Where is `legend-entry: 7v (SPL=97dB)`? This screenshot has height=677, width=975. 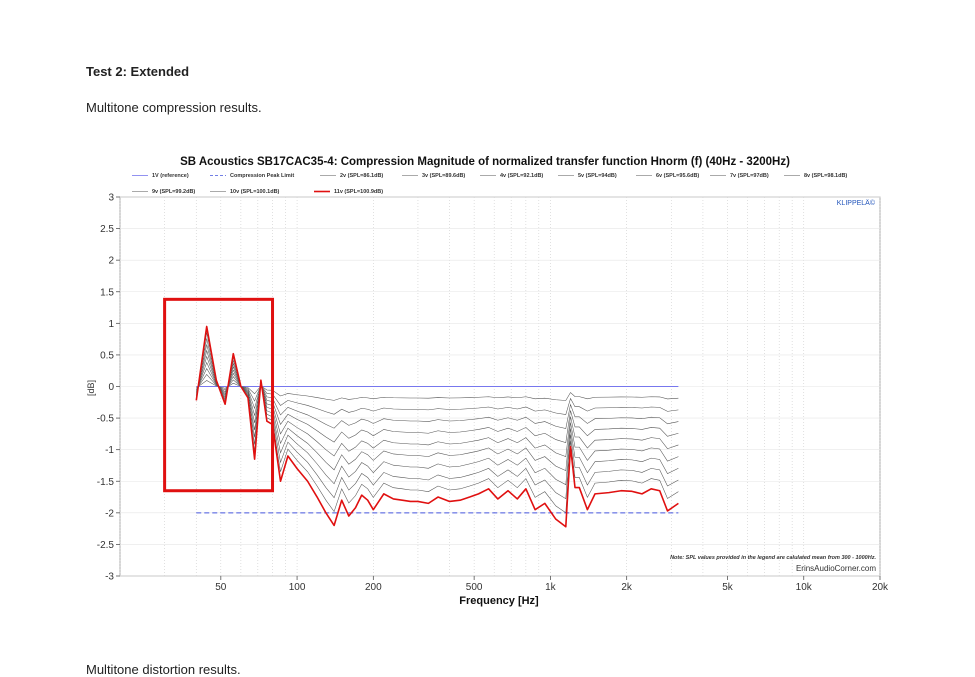
legend-entry: 7v (SPL=97dB) is located at coordinates (749, 176).